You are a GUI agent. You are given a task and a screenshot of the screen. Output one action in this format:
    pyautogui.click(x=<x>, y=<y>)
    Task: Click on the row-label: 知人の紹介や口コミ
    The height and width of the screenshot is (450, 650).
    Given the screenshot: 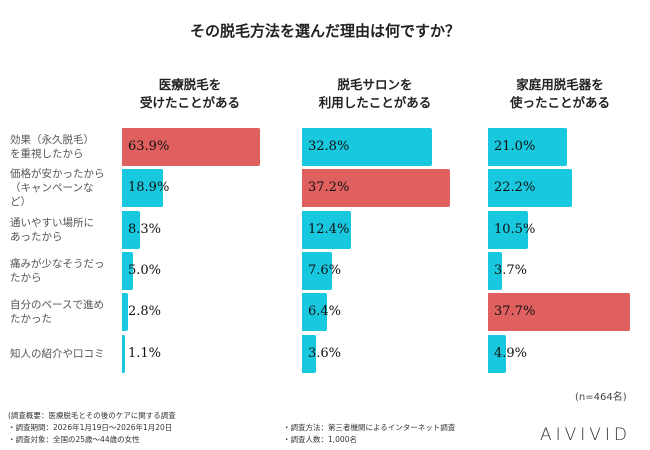 What is the action you would take?
    pyautogui.click(x=64, y=354)
    